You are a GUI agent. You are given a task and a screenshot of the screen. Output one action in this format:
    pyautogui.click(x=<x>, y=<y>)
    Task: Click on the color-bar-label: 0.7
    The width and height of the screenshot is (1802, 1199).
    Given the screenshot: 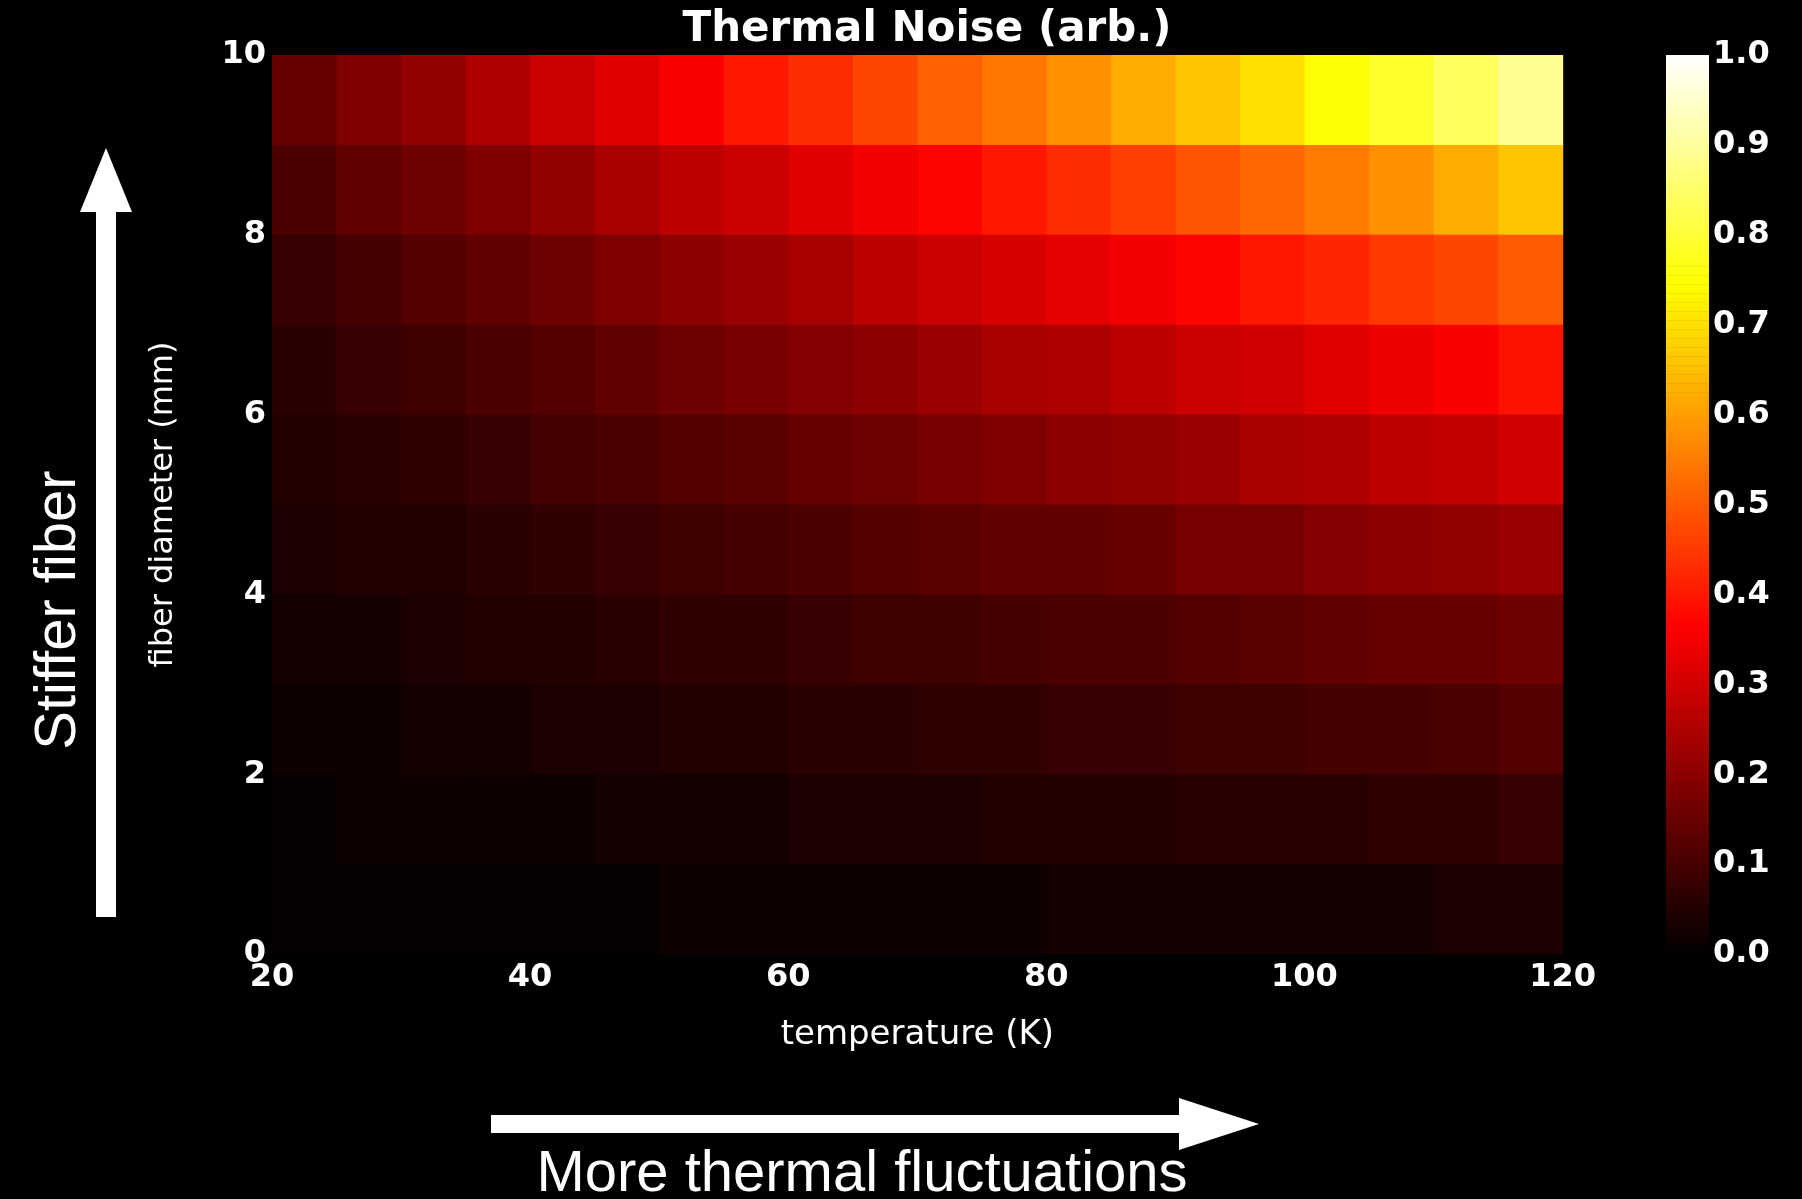 What is the action you would take?
    pyautogui.click(x=1741, y=322)
    